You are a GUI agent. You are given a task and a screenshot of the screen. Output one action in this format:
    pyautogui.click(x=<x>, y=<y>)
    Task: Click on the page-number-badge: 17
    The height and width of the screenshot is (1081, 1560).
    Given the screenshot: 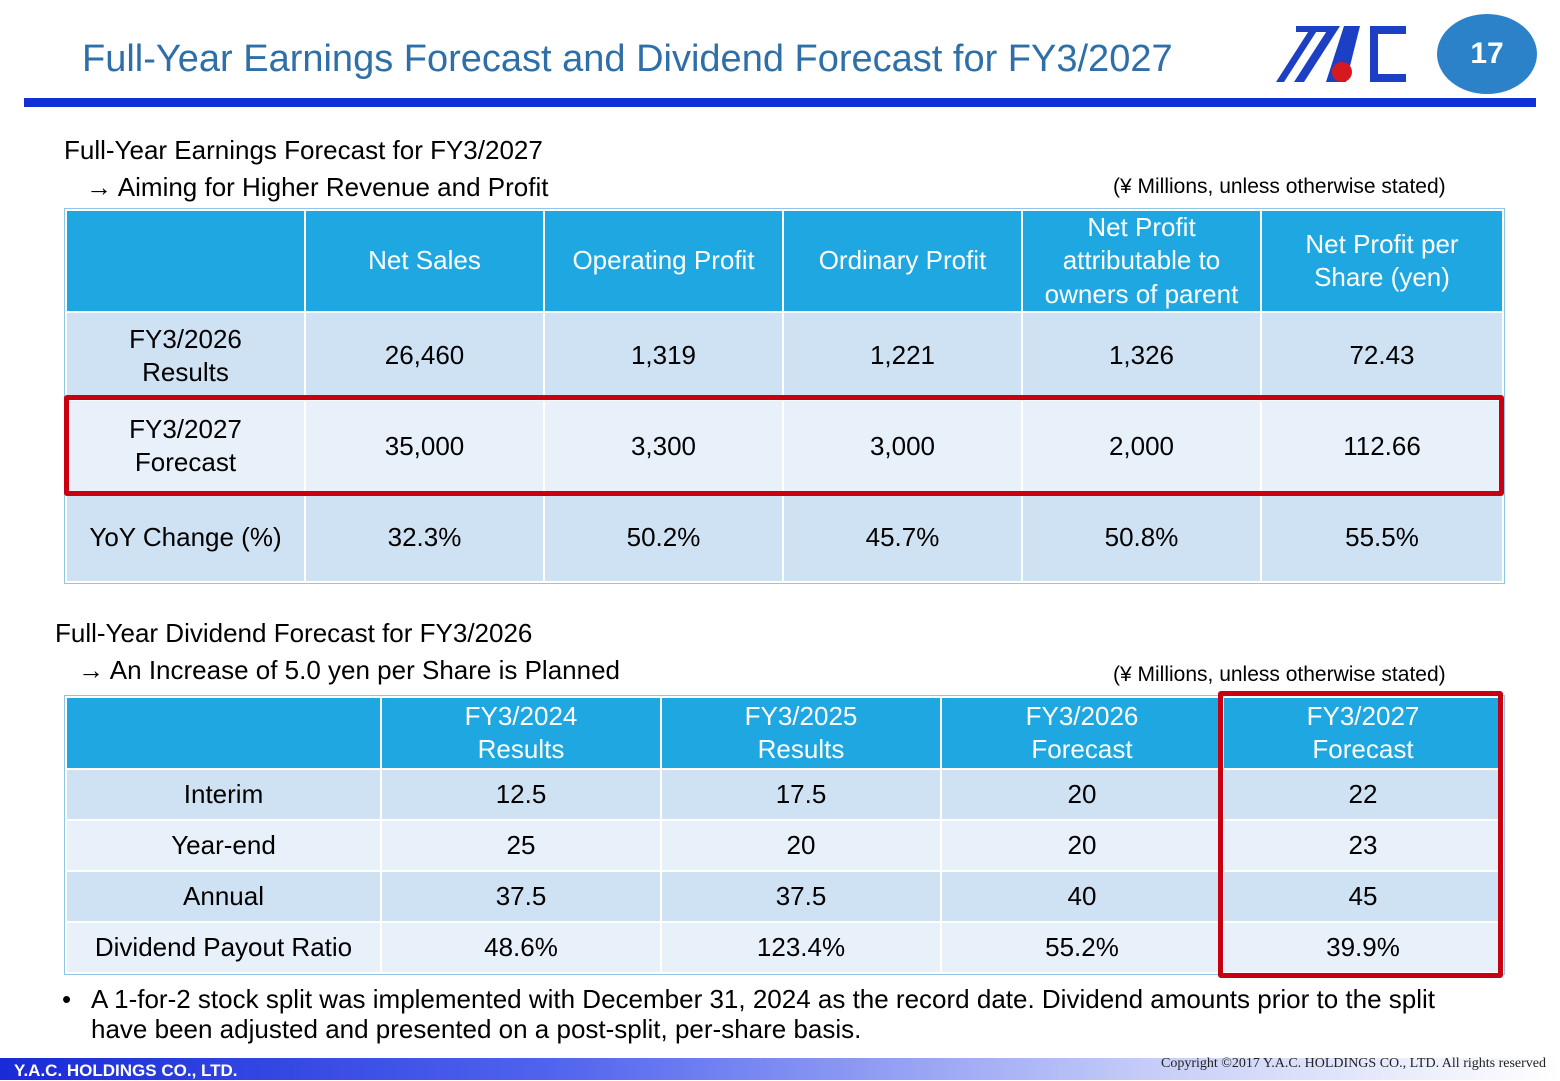 What is the action you would take?
    pyautogui.click(x=1487, y=54)
    